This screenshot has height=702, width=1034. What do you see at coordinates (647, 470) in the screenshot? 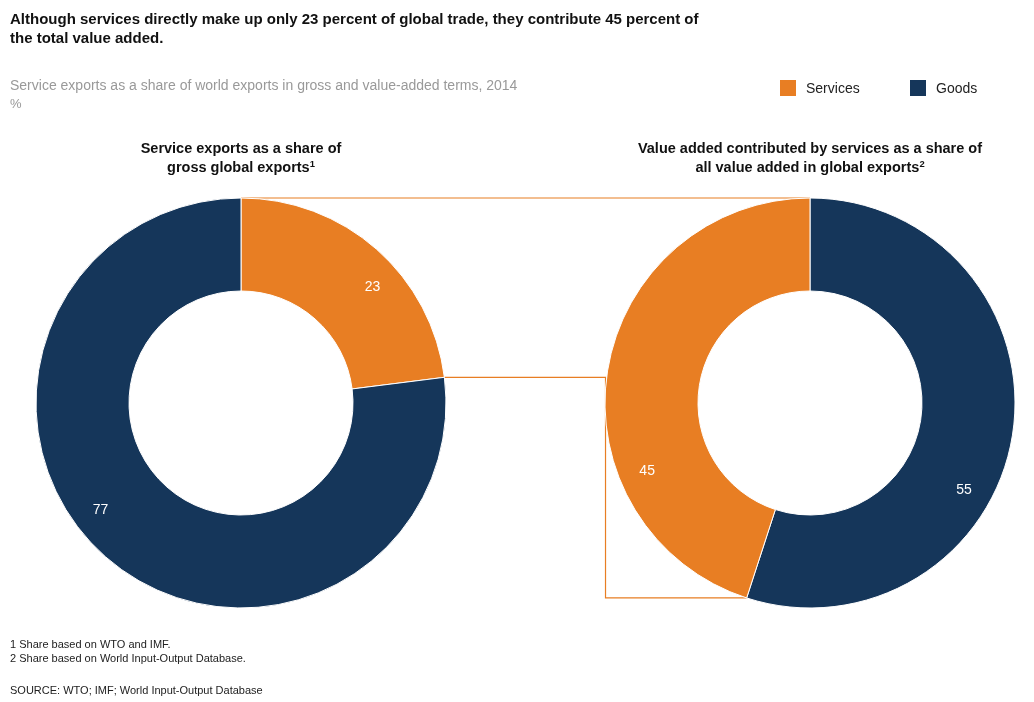
I see `data-label: 45` at bounding box center [647, 470].